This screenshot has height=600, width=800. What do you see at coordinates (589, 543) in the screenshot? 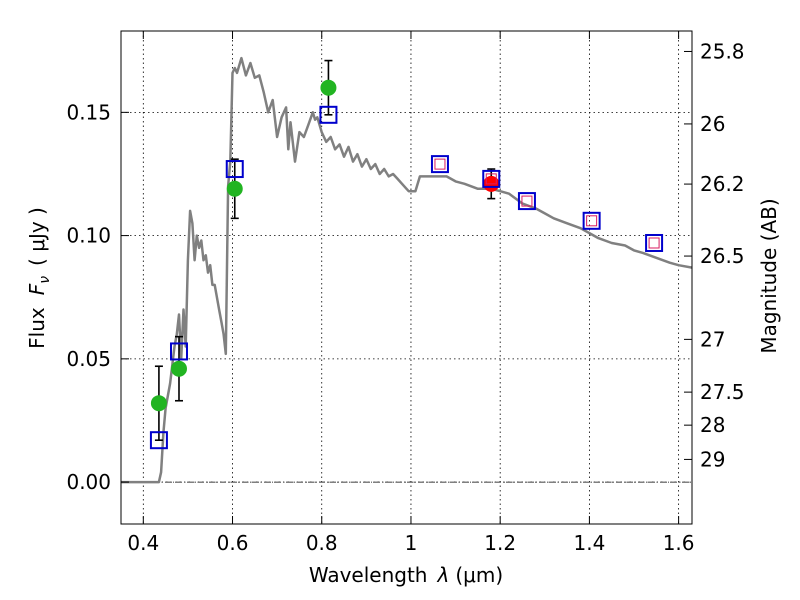
I see `x-tick-label: 1.4` at bounding box center [589, 543].